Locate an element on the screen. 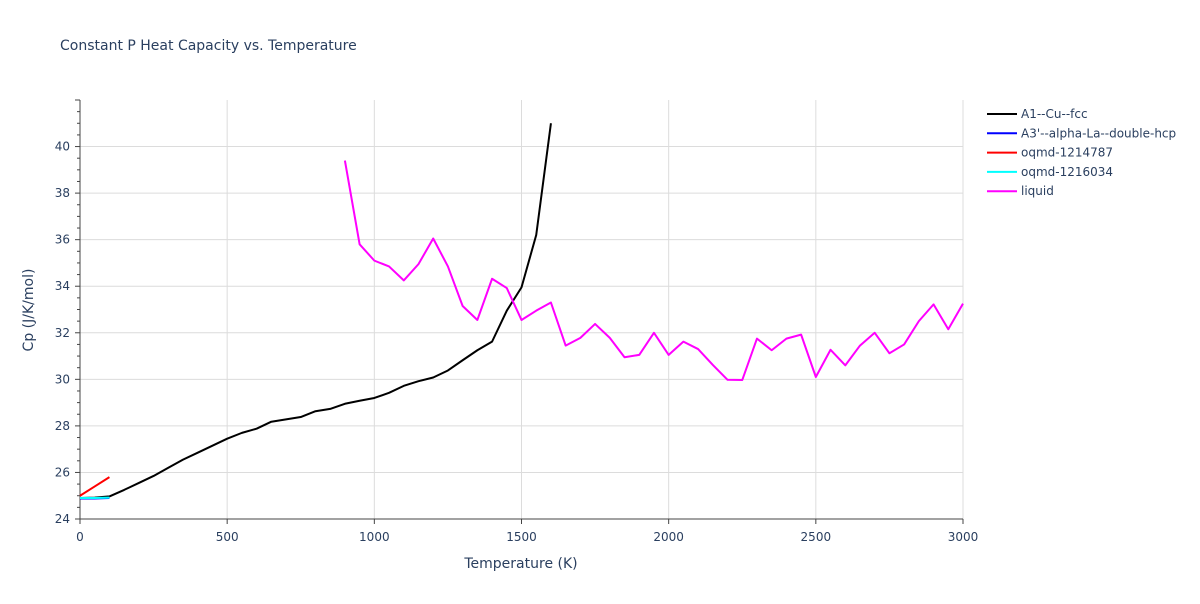 This screenshot has width=1200, height=604. legend-item-a3-alpha-la-double-hcp: A3'--alpha-La--double-hcp is located at coordinates (1081, 133).